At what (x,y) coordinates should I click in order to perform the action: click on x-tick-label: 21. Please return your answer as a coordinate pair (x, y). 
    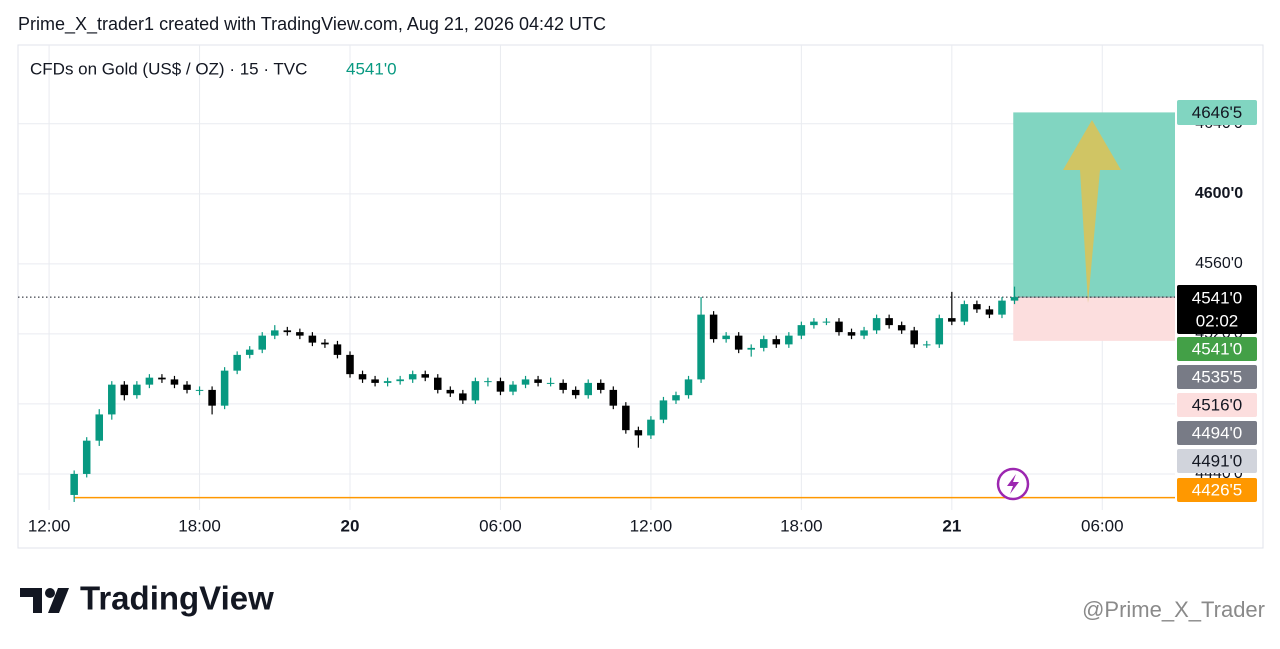
    Looking at the image, I should click on (951, 525).